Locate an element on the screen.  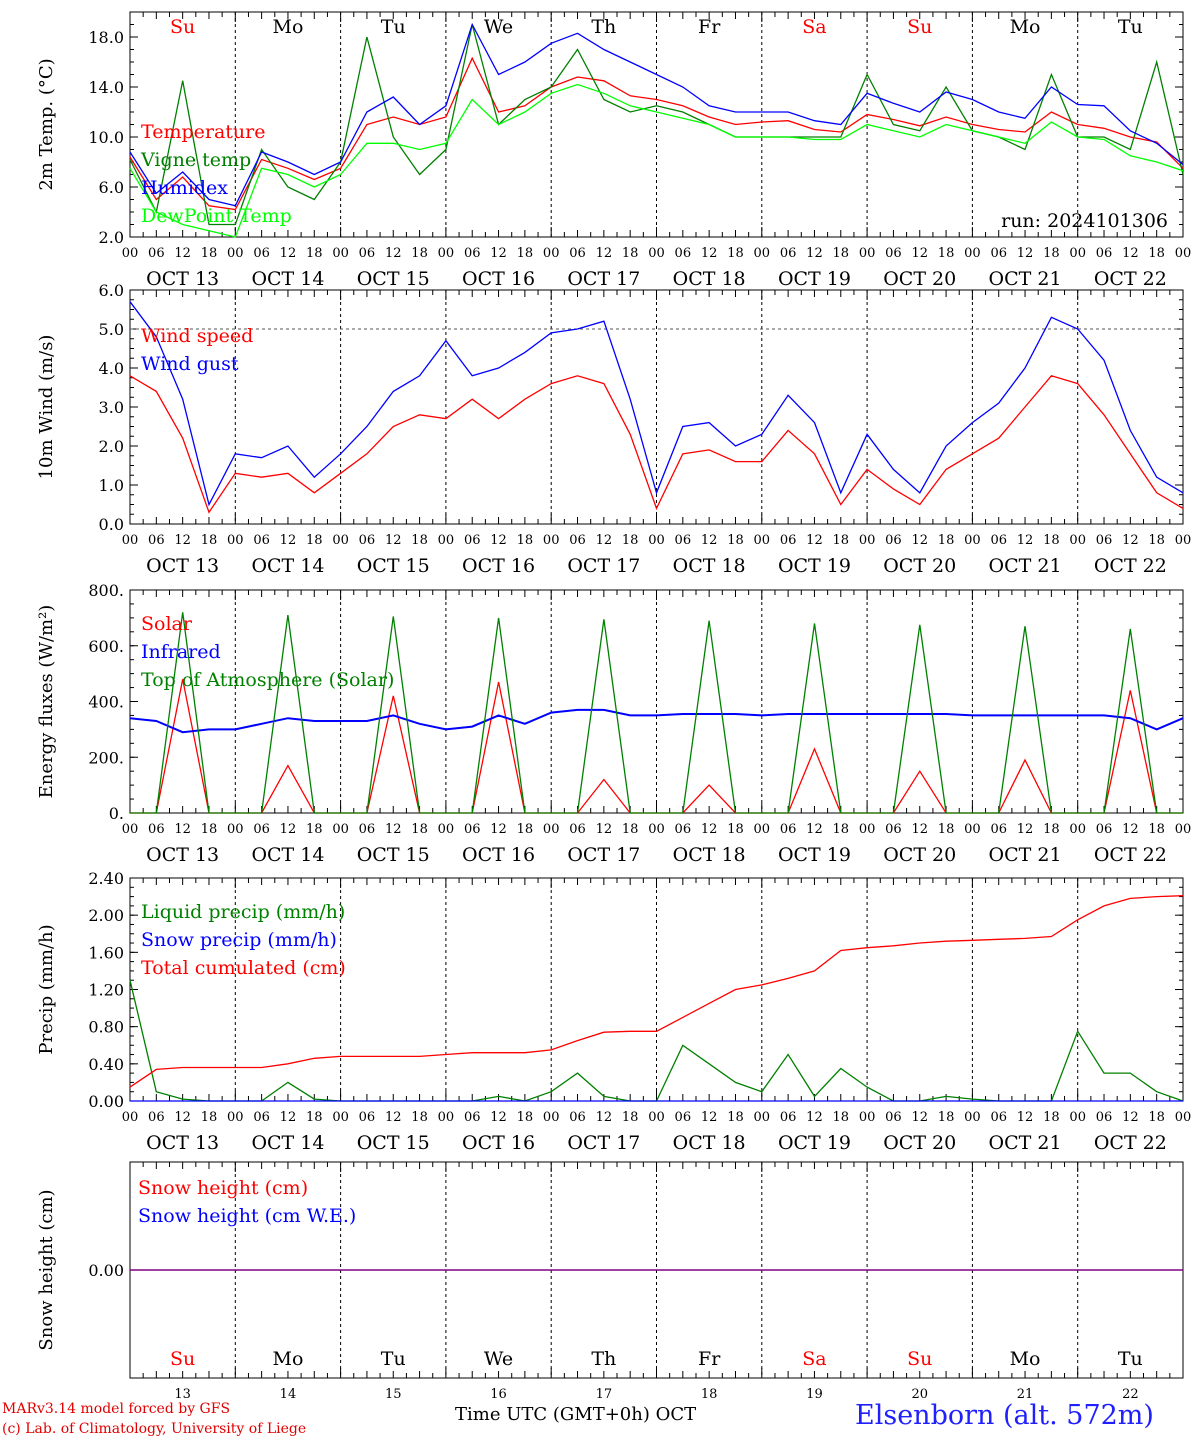
day-name-top: Tu is located at coordinates (393, 27).